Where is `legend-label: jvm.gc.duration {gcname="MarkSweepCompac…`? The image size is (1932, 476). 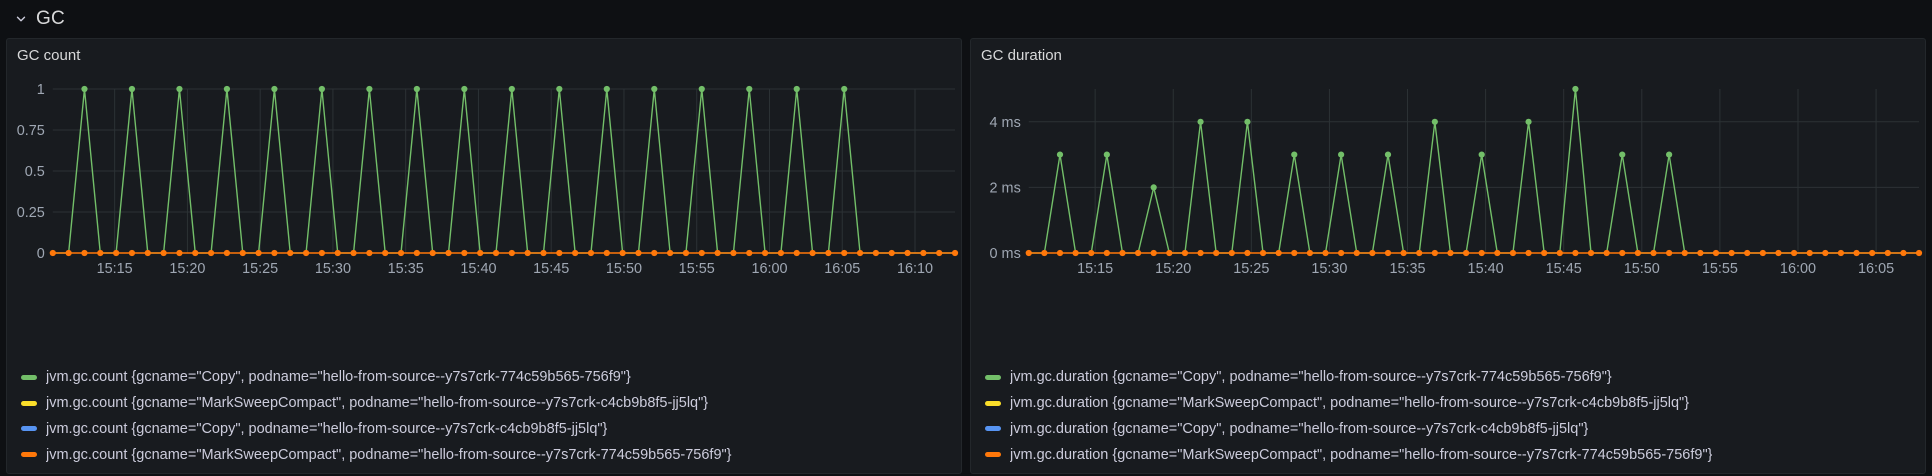
legend-label: jvm.gc.duration {gcname="MarkSweepCompac… is located at coordinates (1361, 454).